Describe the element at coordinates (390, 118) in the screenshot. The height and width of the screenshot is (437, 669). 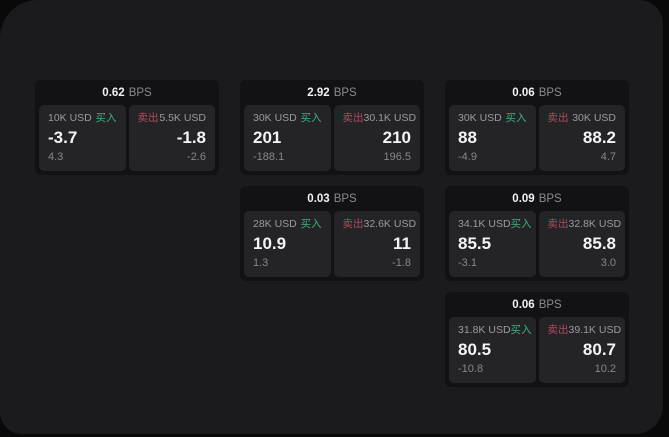
I see `sell-size-label: 30.1K USD` at that location.